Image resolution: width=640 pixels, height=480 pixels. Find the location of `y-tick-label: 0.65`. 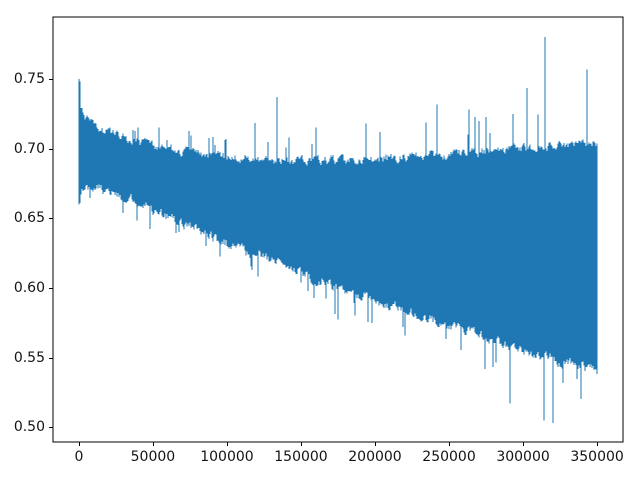

y-tick-label: 0.65 is located at coordinates (29, 218).